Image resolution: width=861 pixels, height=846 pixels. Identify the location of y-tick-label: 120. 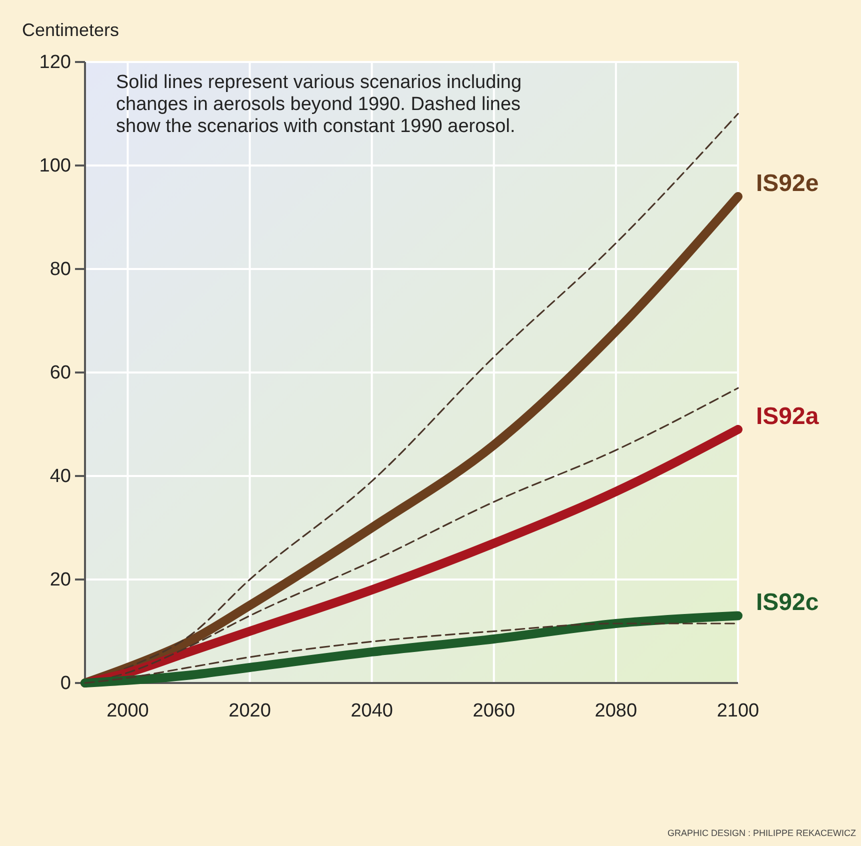
(55, 63).